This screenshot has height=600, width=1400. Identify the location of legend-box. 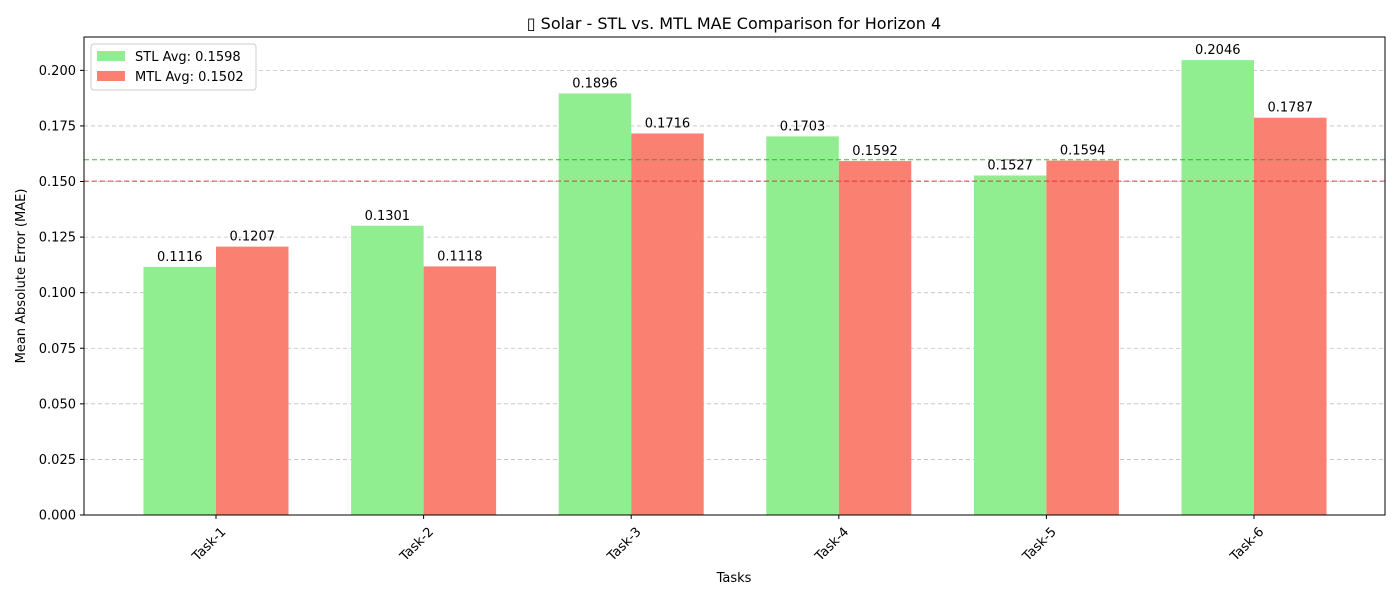
(173, 67).